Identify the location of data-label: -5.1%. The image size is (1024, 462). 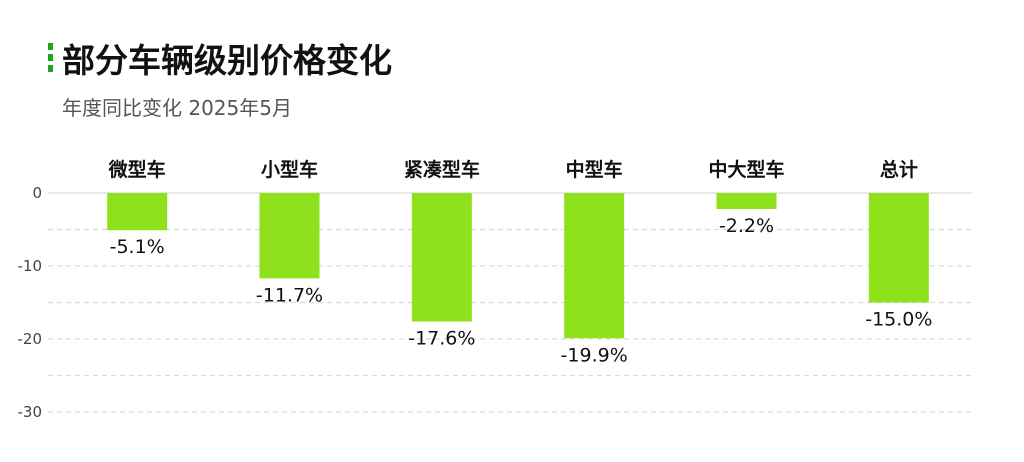
(137, 247).